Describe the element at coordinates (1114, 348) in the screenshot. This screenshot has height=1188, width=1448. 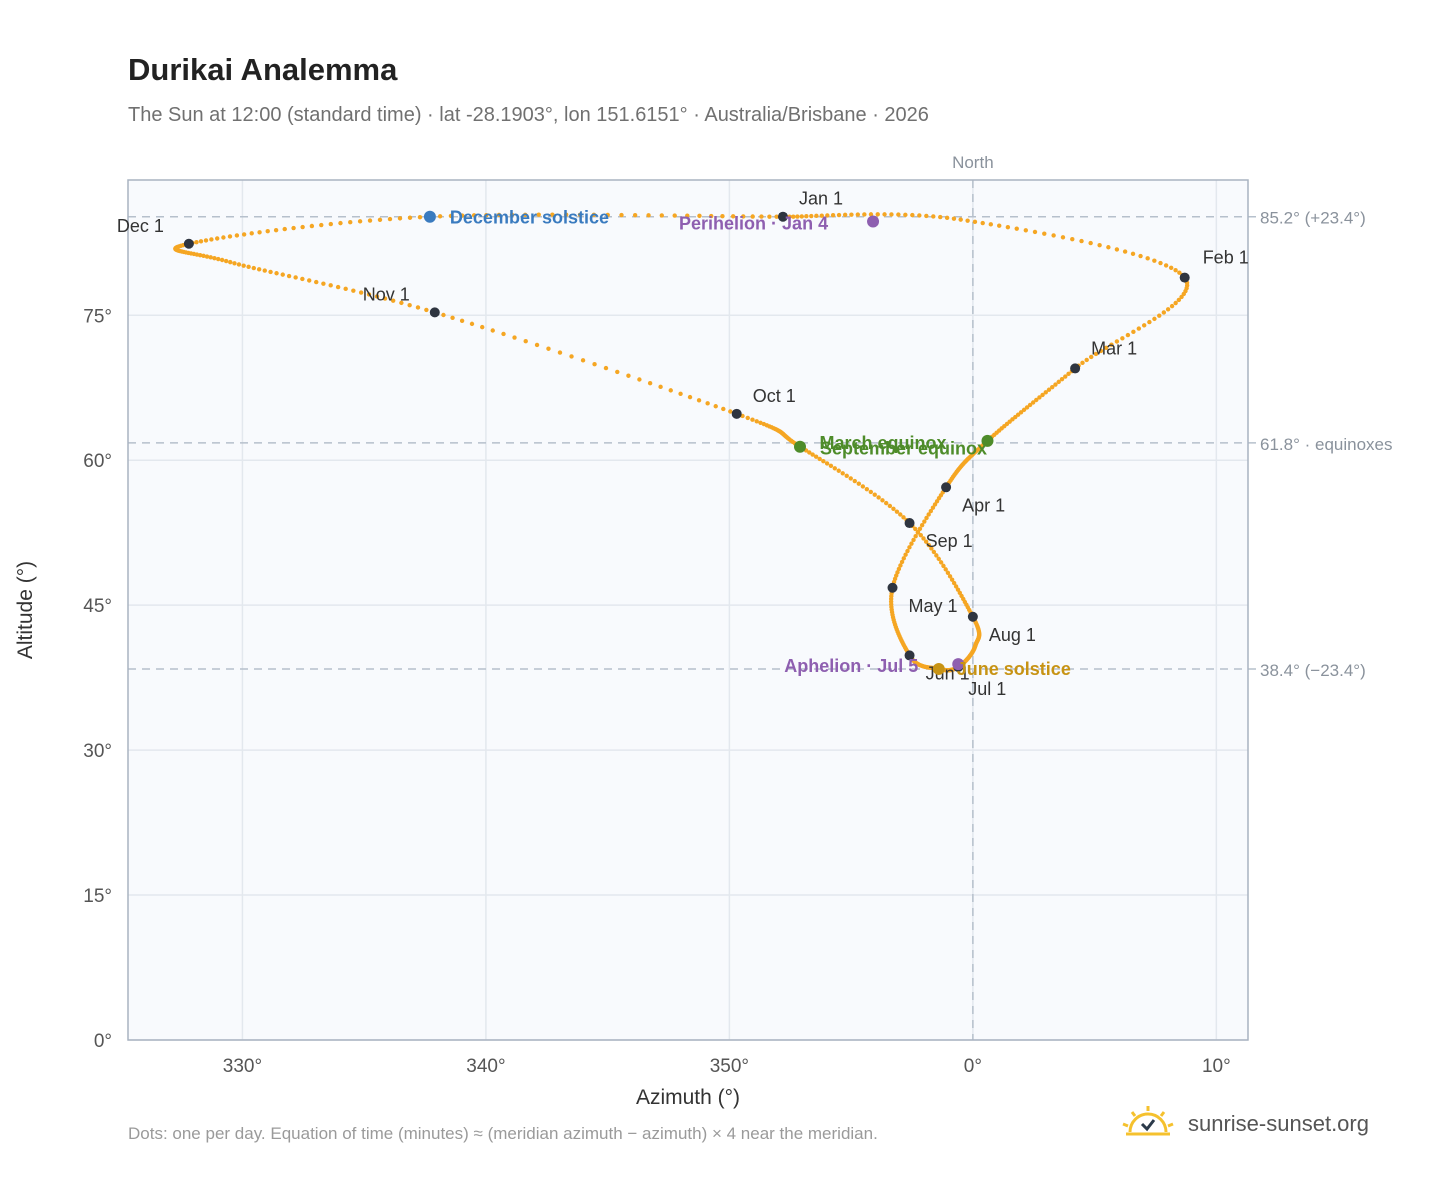
I see `month-label: Mar 1` at that location.